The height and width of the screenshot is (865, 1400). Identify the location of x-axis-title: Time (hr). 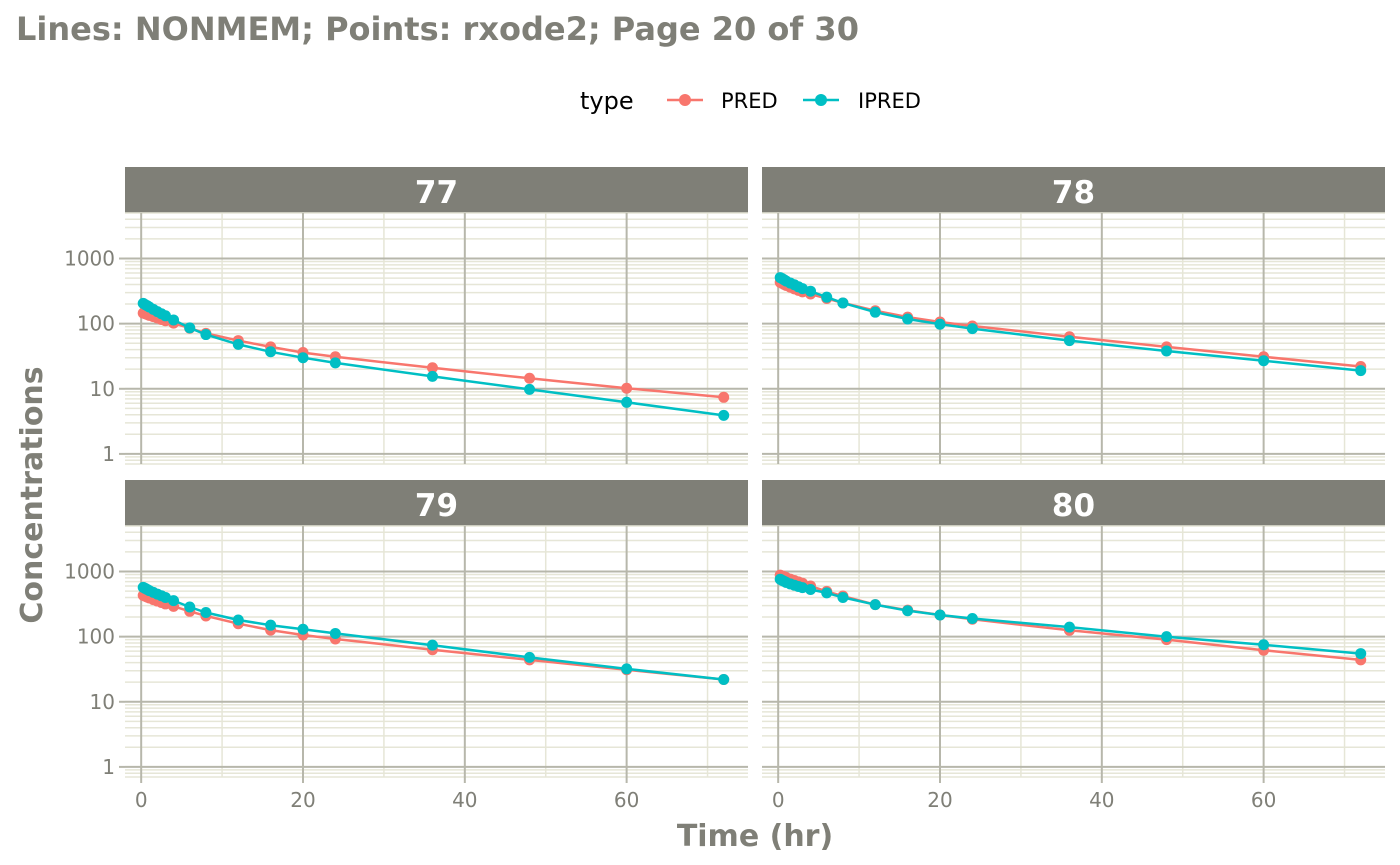
(755, 836).